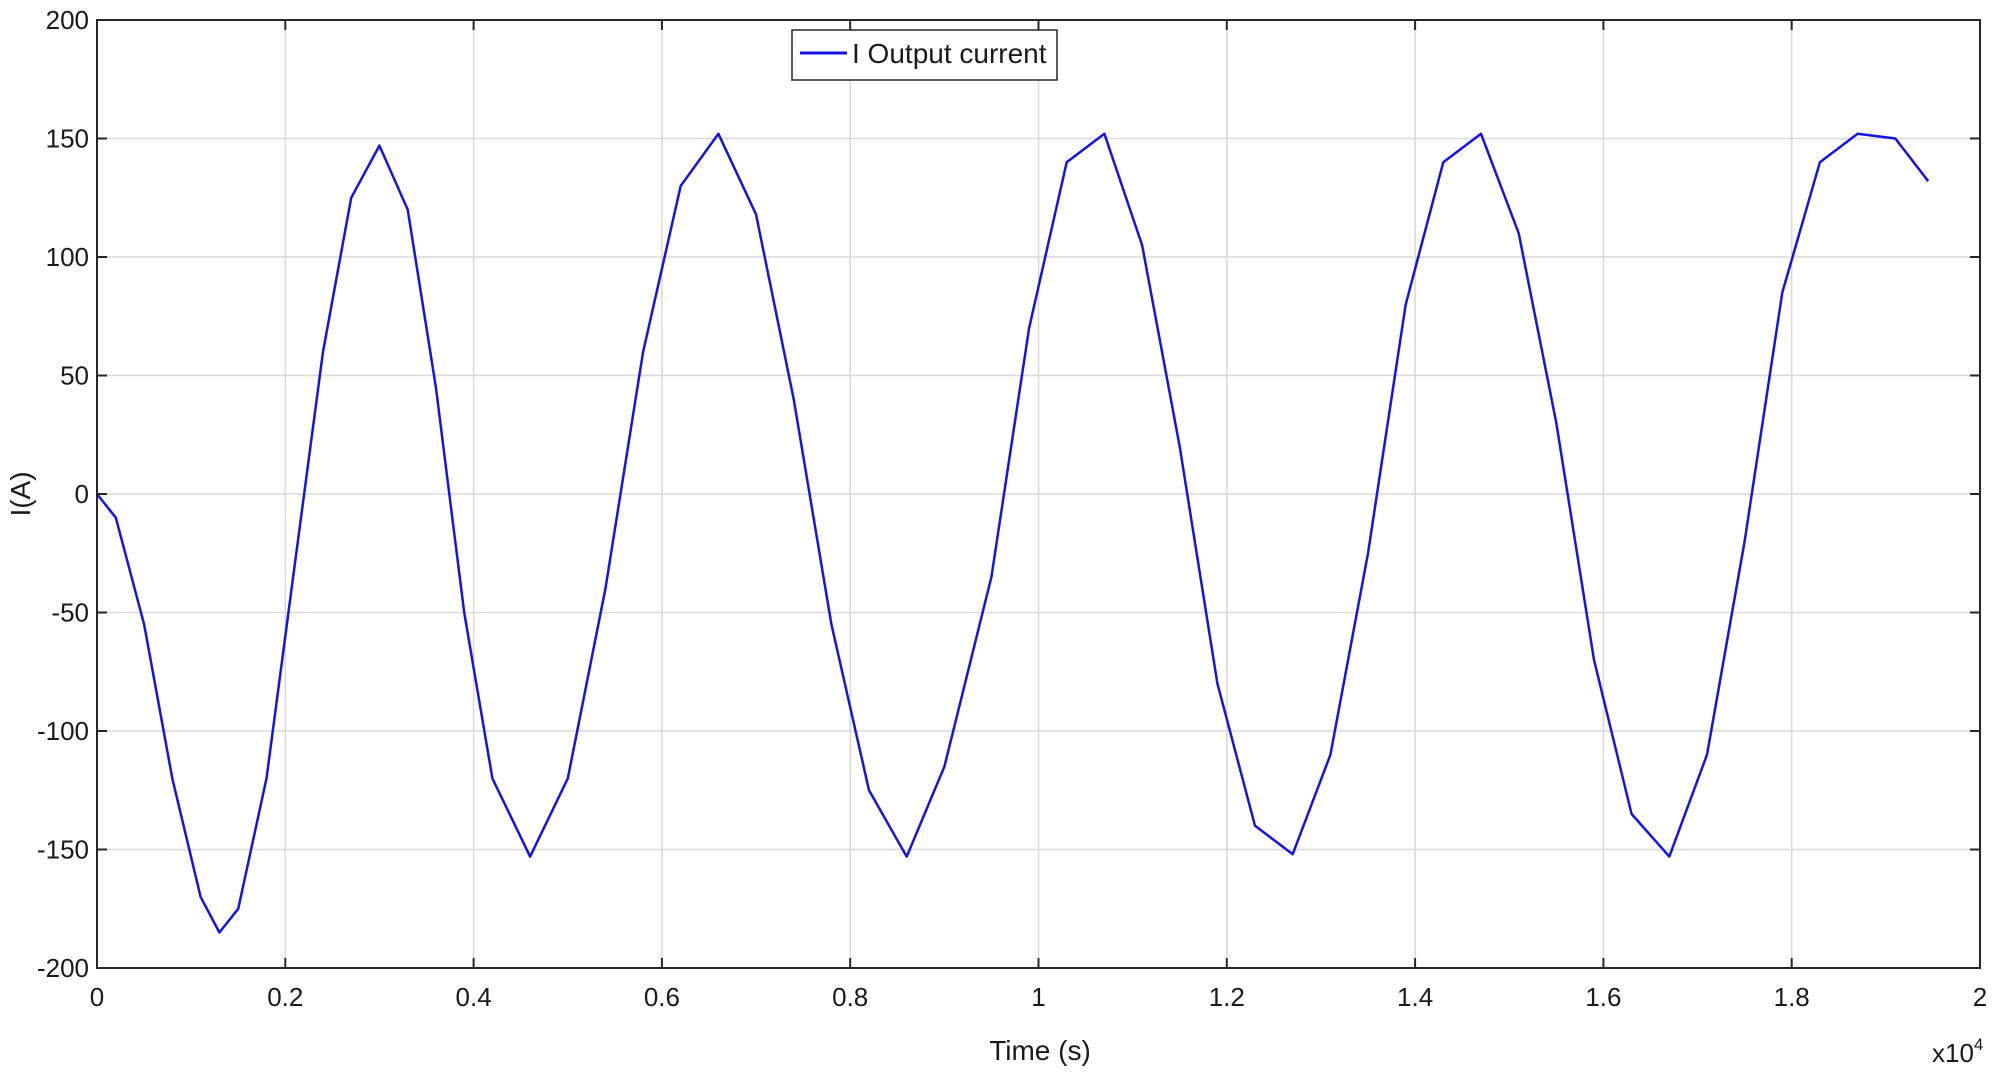 Image resolution: width=2000 pixels, height=1074 pixels. Describe the element at coordinates (20, 493) in the screenshot. I see `y-axis-label: I(A)` at that location.